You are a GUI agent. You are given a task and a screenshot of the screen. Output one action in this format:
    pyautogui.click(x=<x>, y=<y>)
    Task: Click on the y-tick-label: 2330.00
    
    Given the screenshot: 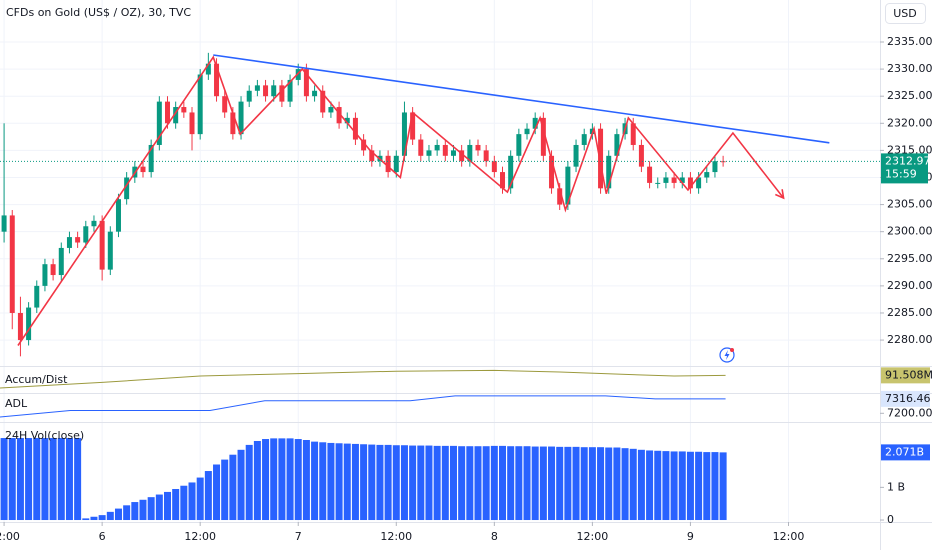 What is the action you would take?
    pyautogui.click(x=909, y=68)
    